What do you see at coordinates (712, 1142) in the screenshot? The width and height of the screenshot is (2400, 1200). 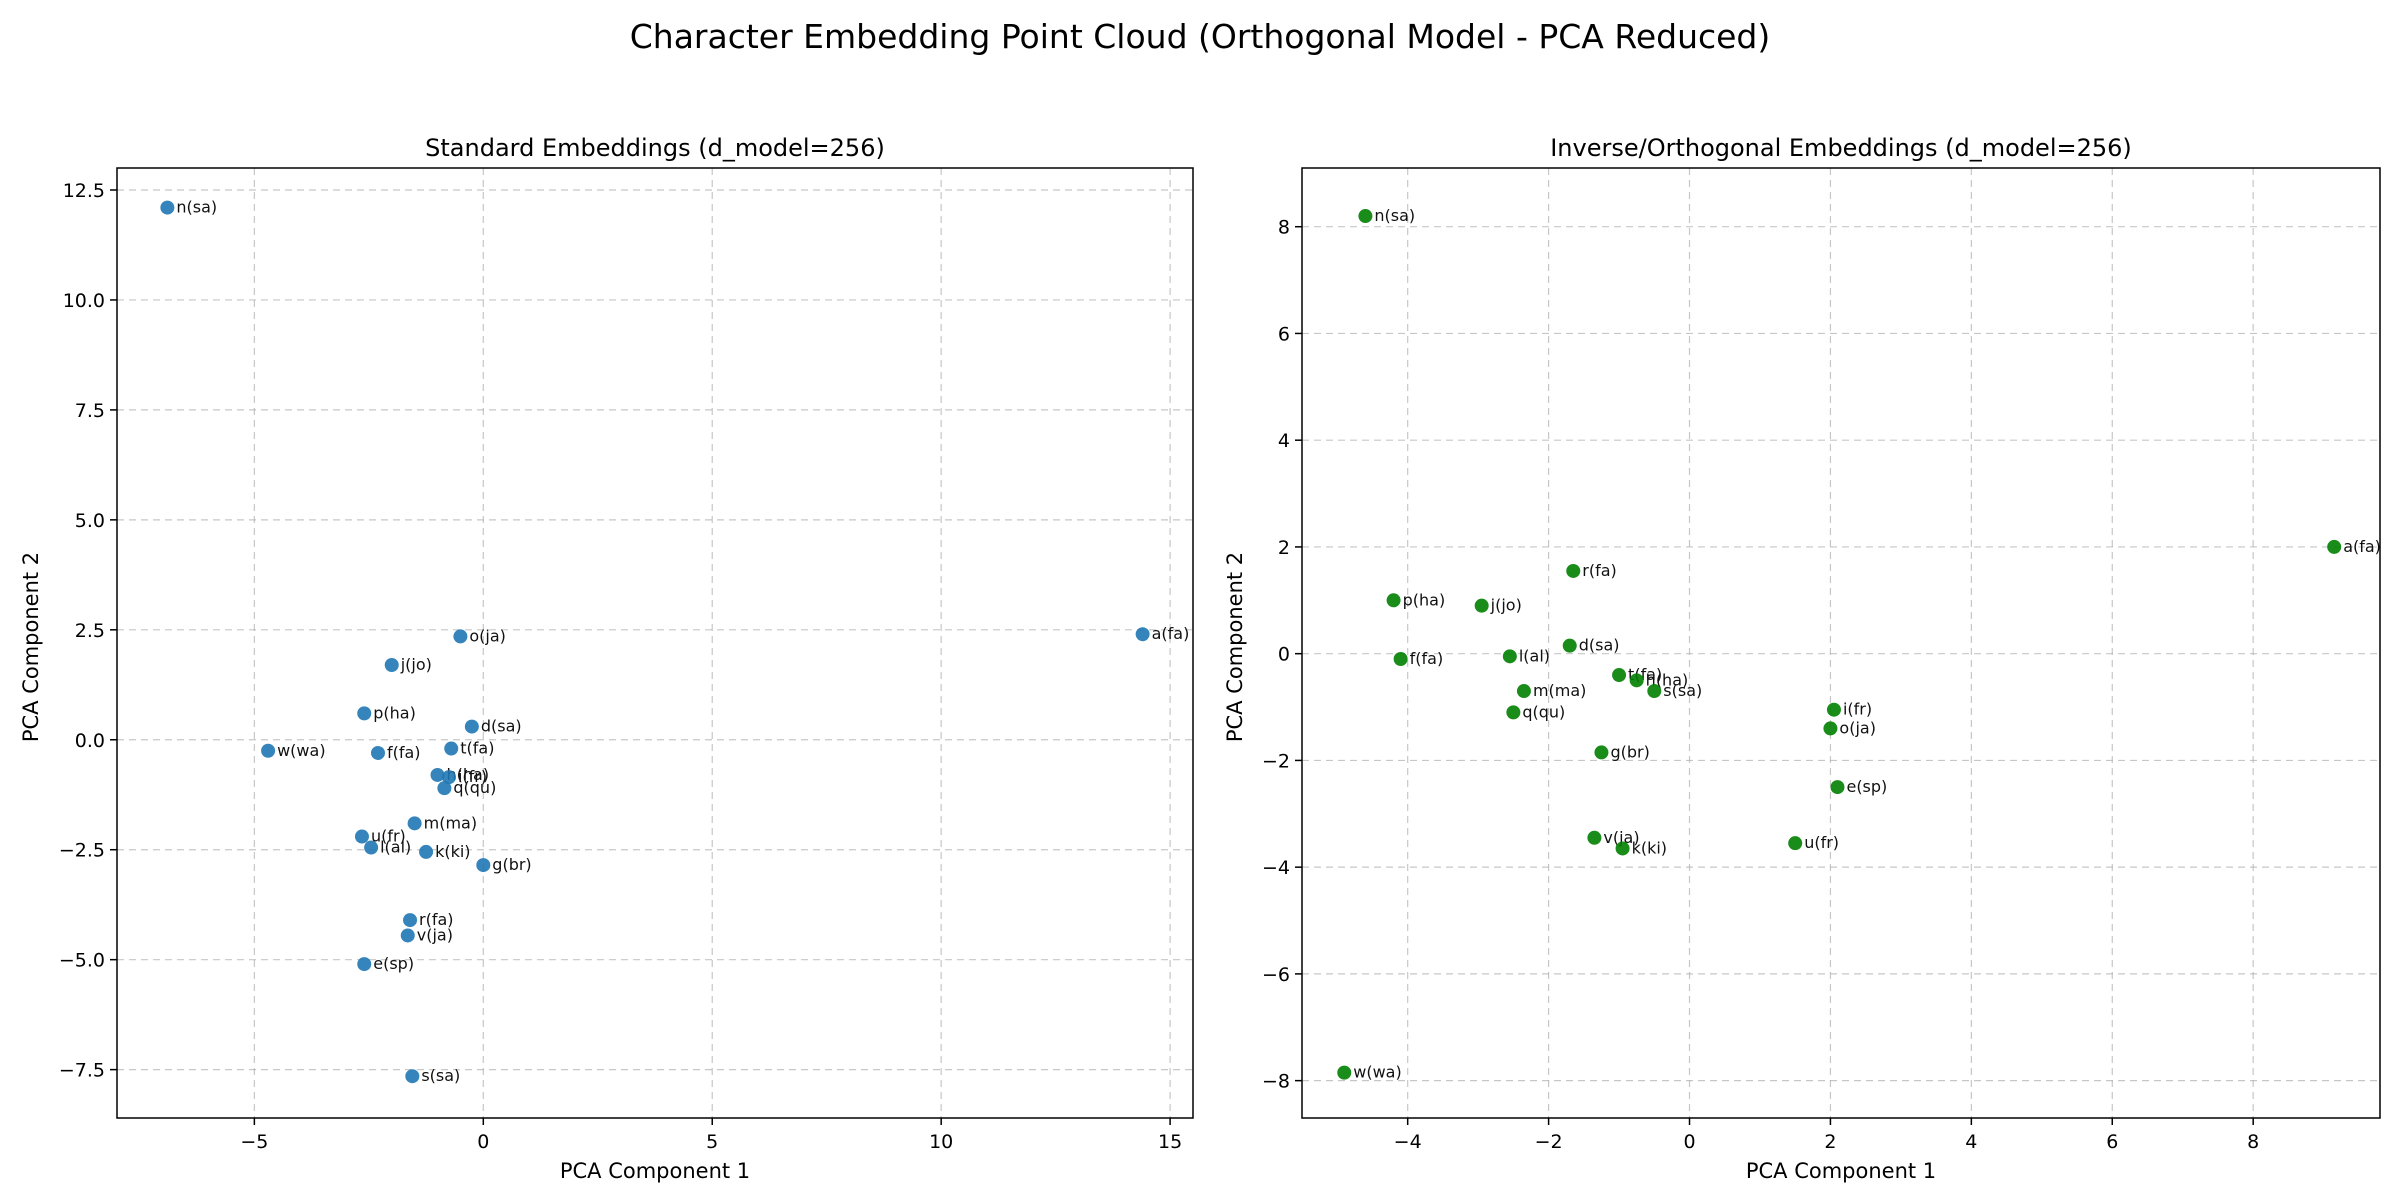 I see `standard-x-tick-label: 5` at bounding box center [712, 1142].